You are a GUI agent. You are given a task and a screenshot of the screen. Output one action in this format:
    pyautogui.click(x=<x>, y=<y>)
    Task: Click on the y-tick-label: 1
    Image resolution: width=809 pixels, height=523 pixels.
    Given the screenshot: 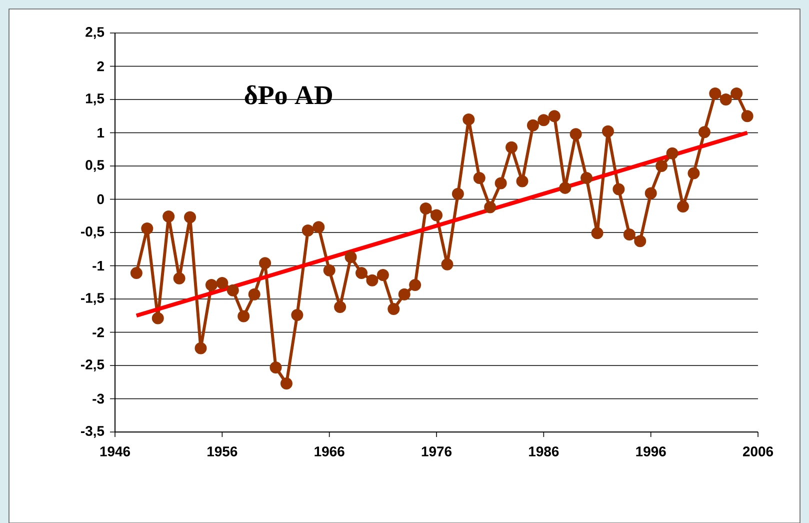 What is the action you would take?
    pyautogui.click(x=101, y=133)
    